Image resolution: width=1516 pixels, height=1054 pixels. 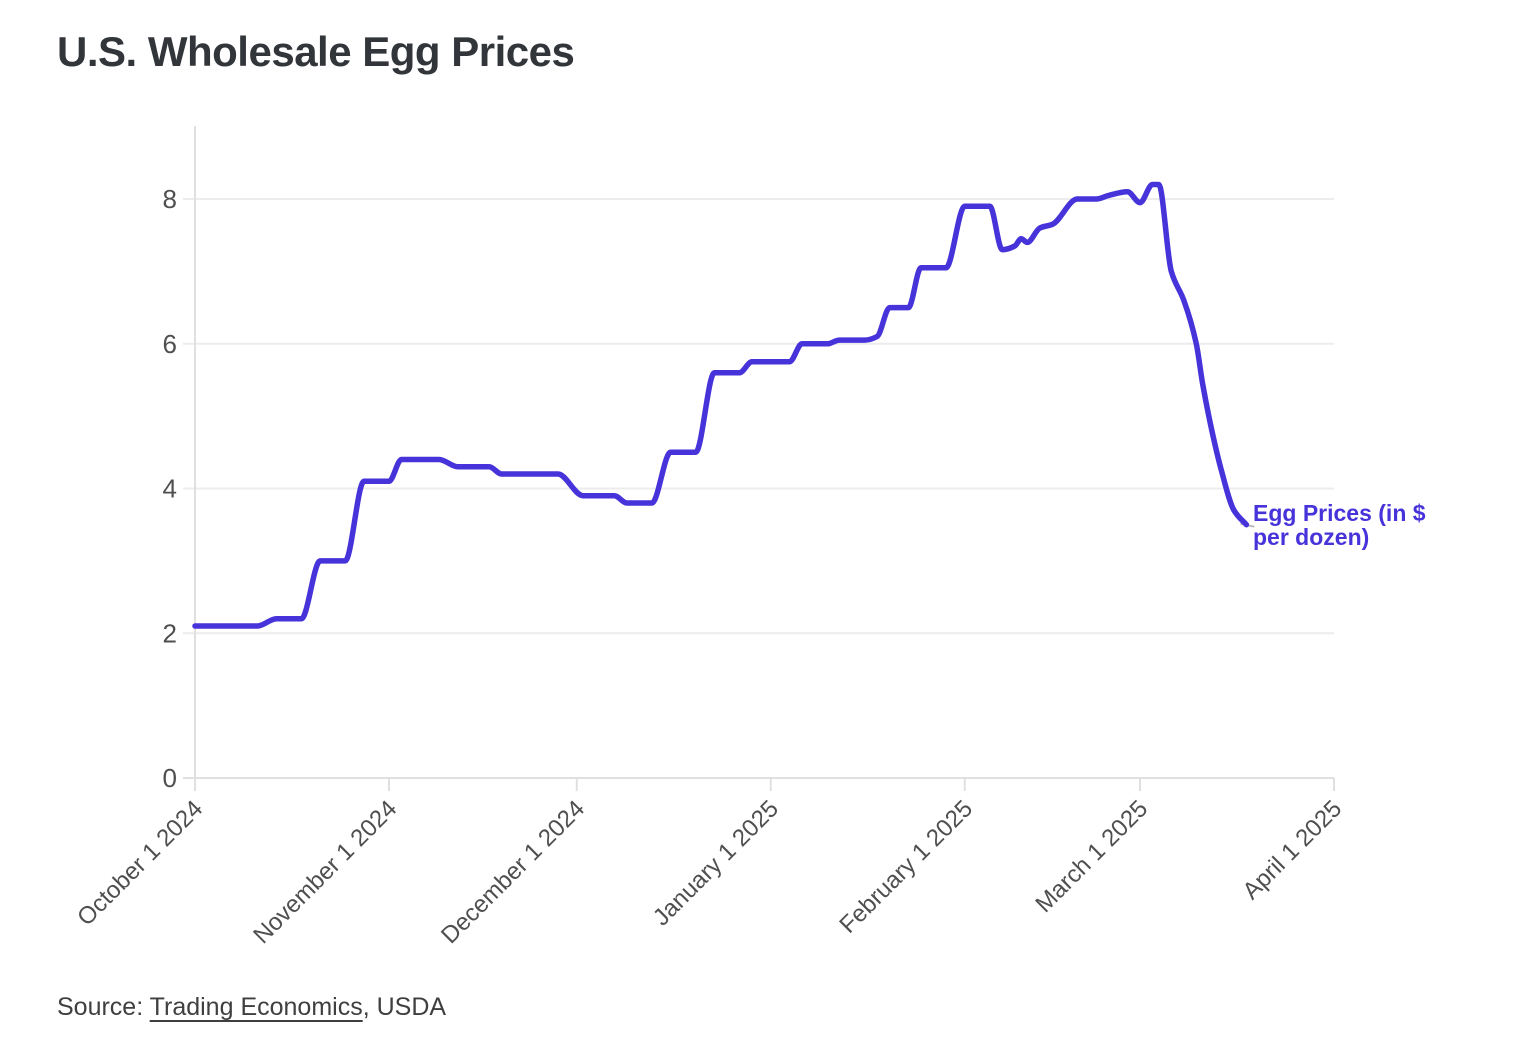 I want to click on series-annotation-line1: Egg Prices (in $, so click(x=1339, y=513).